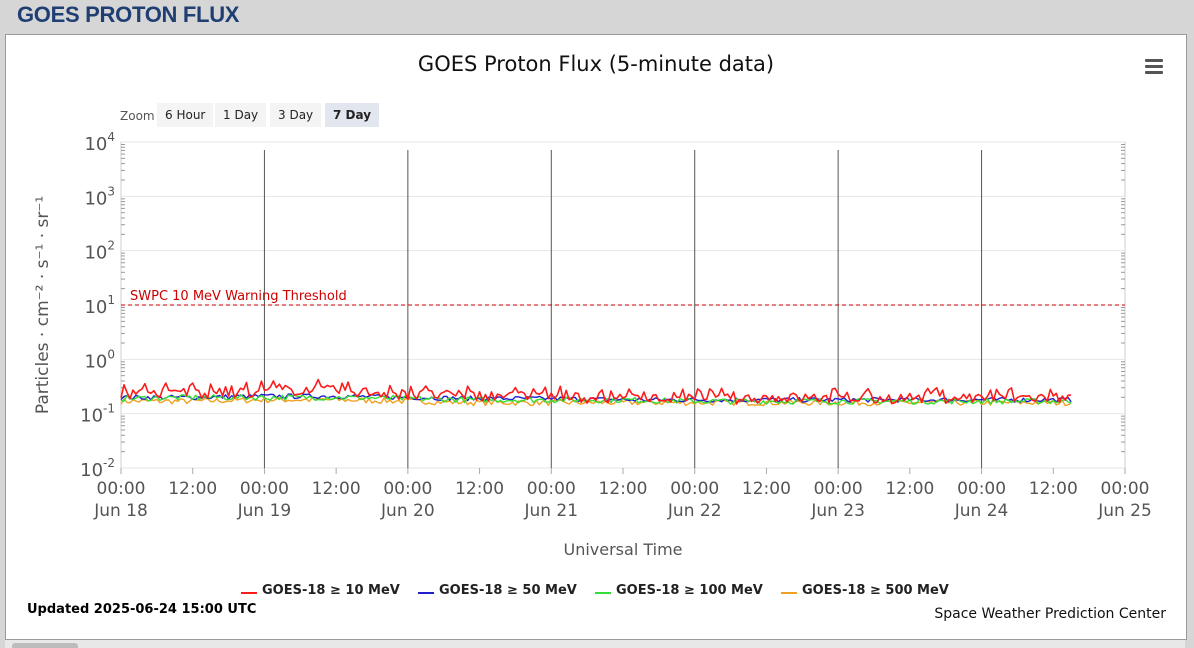 The width and height of the screenshot is (1194, 648). I want to click on zoom-1-day-button: 1 Day, so click(241, 115).